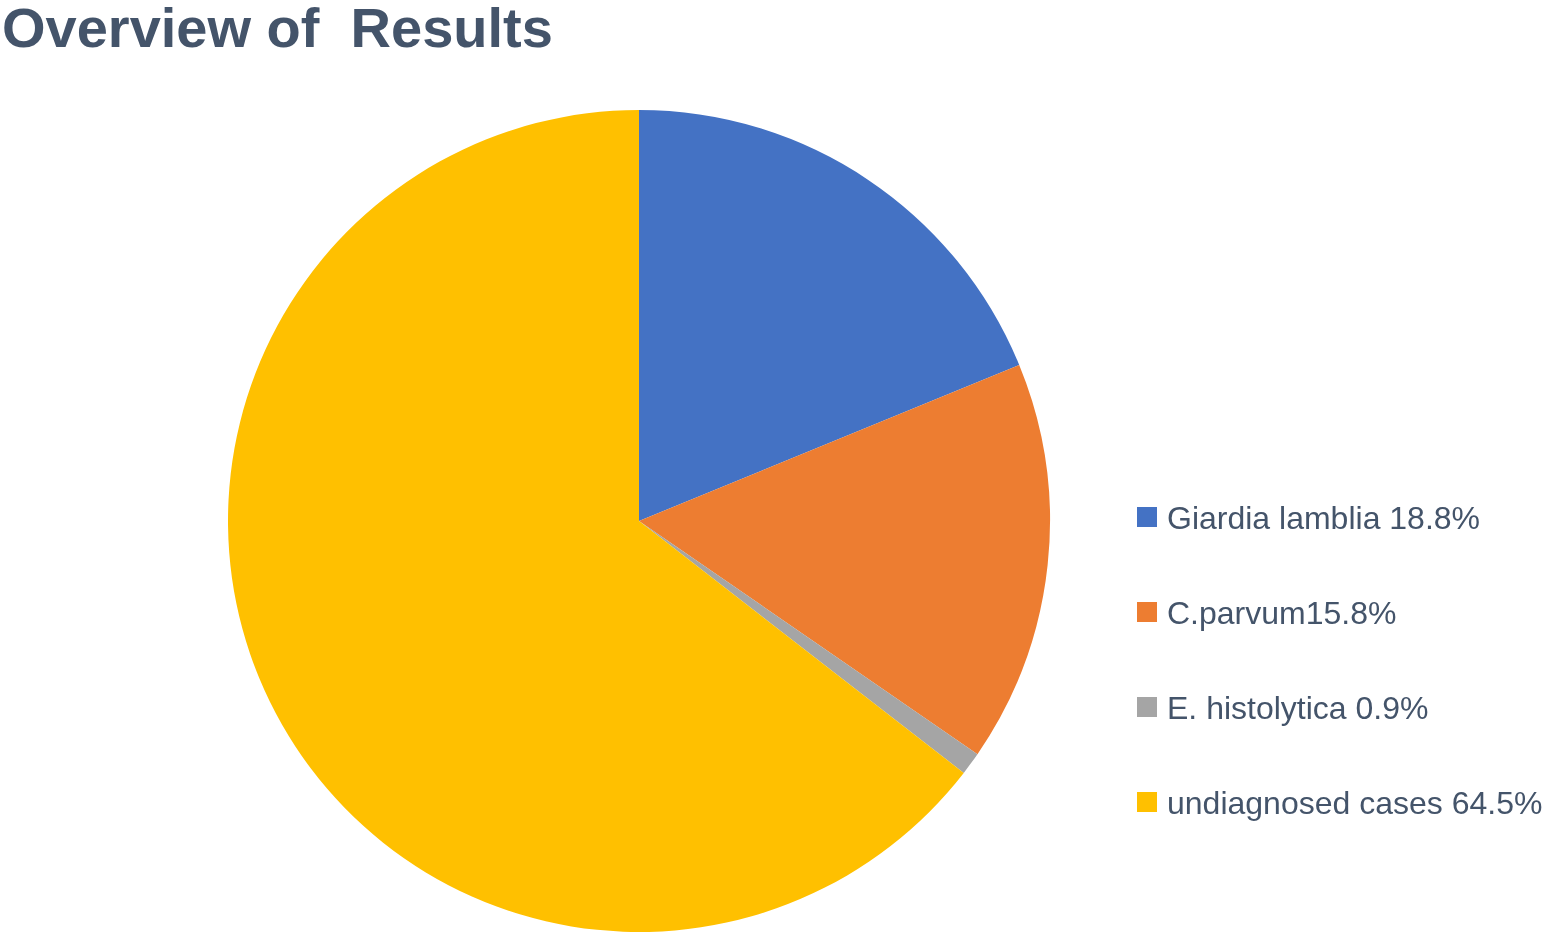  What do you see at coordinates (1324, 518) in the screenshot?
I see `legend-label: Giardia lamblia 18.8%` at bounding box center [1324, 518].